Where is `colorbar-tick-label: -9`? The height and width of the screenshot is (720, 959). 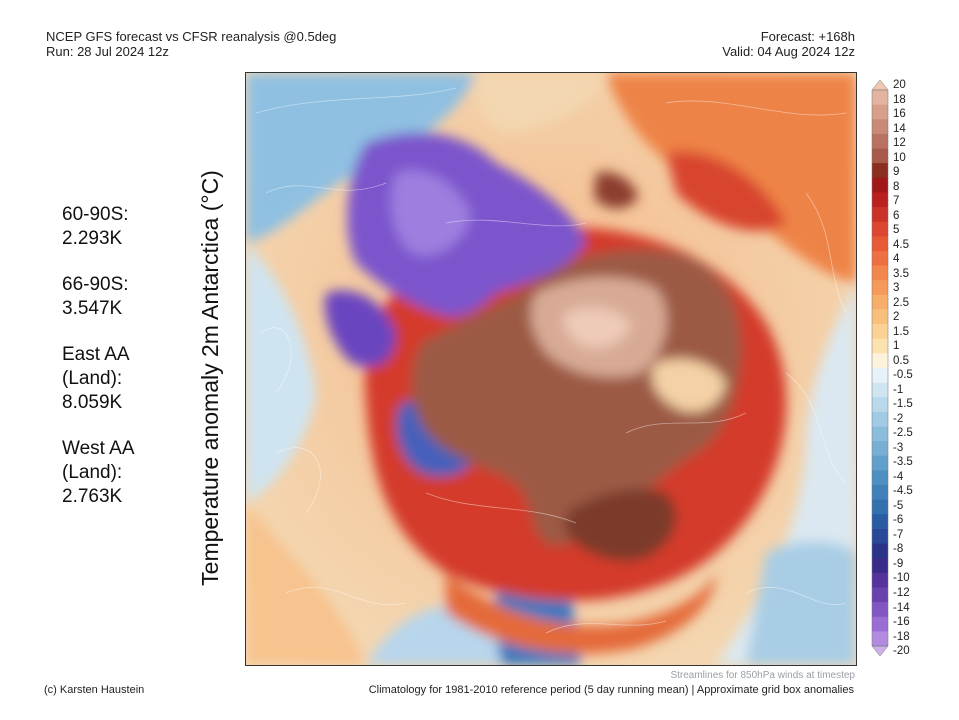 colorbar-tick-label: -9 is located at coordinates (898, 563).